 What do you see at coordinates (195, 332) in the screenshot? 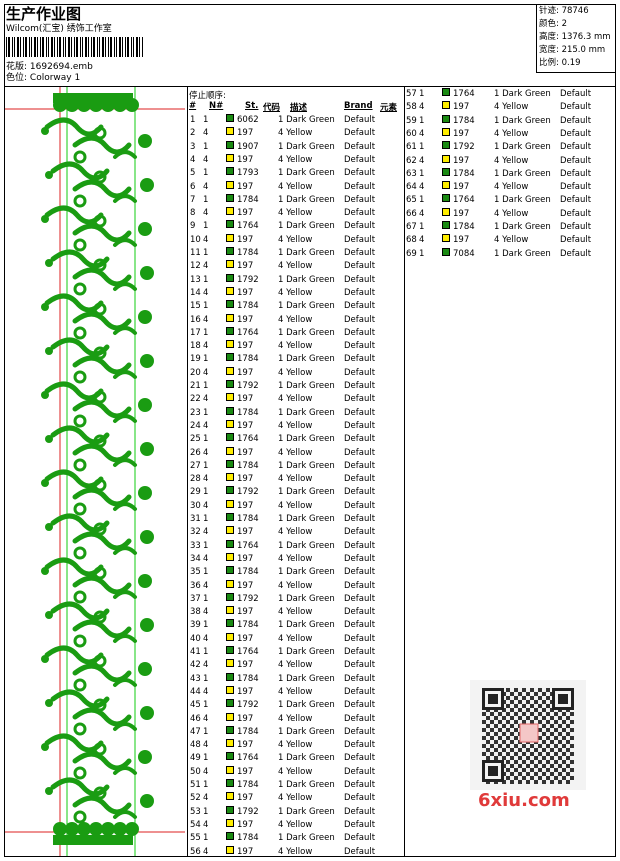
I see `stop-number: 17` at bounding box center [195, 332].